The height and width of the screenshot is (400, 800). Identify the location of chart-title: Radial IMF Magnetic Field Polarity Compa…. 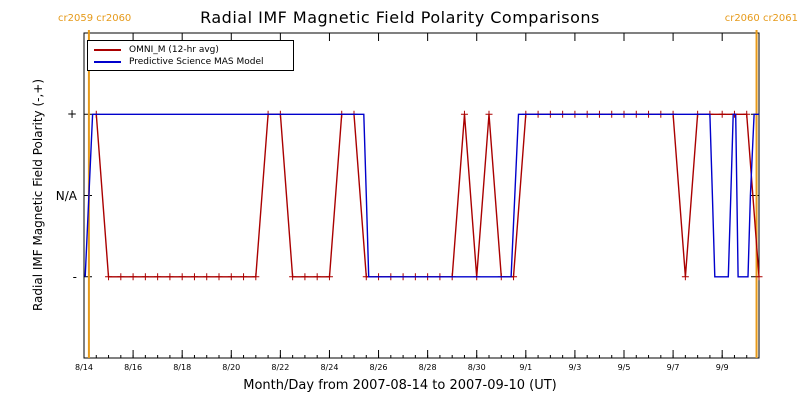
(400, 17).